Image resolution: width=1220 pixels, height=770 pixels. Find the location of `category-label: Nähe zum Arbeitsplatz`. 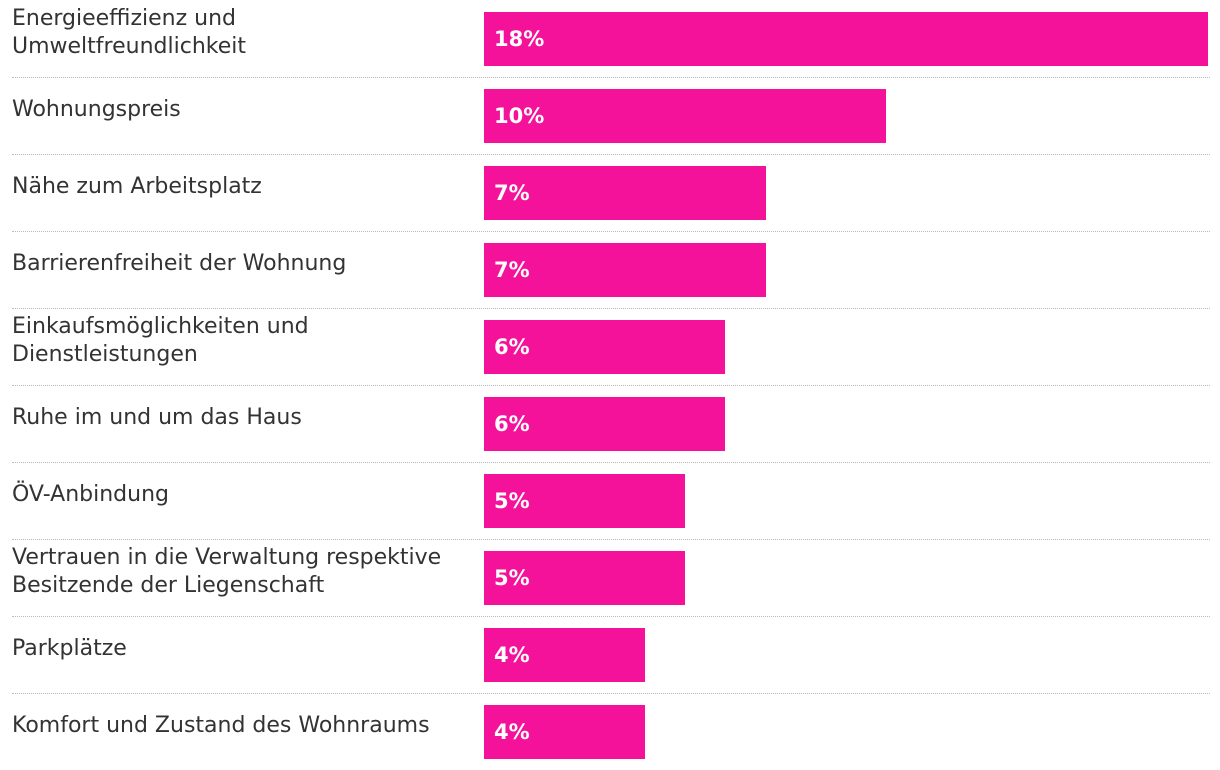

category-label: Nähe zum Arbeitsplatz is located at coordinates (137, 186).